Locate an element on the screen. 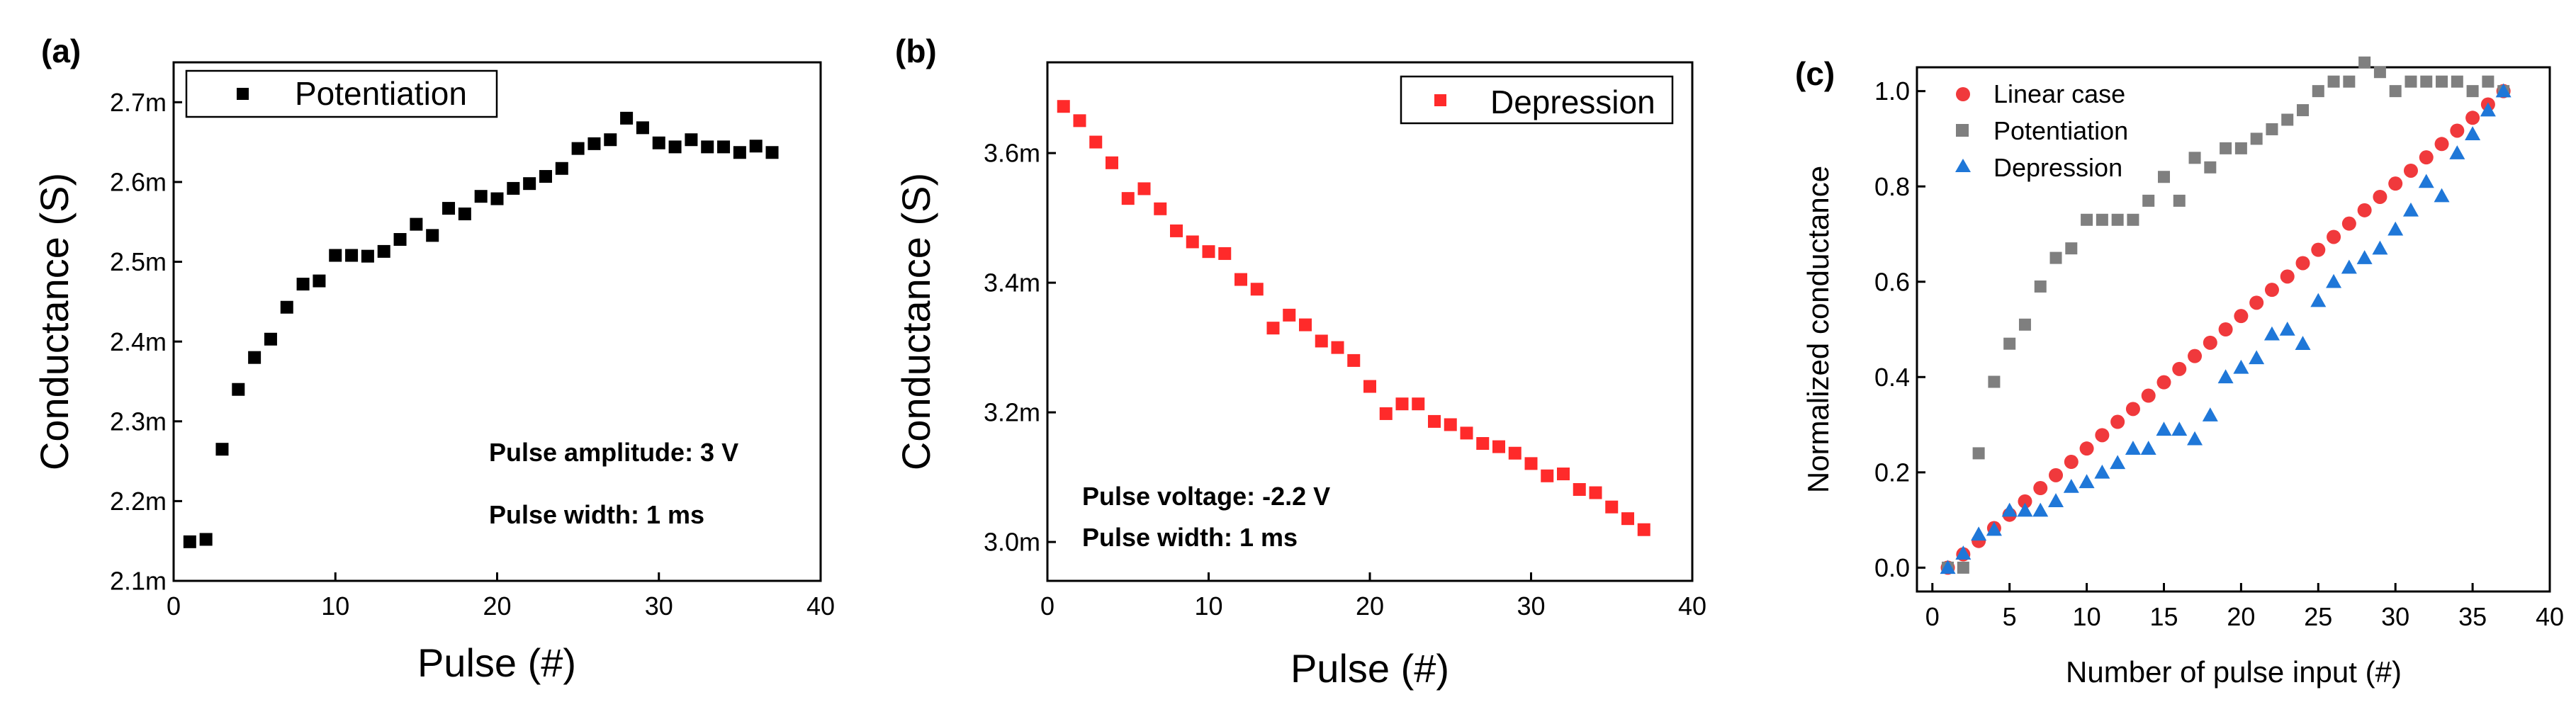 Image resolution: width=2576 pixels, height=719 pixels. panel-c-x-tick-label: 10 is located at coordinates (2087, 616).